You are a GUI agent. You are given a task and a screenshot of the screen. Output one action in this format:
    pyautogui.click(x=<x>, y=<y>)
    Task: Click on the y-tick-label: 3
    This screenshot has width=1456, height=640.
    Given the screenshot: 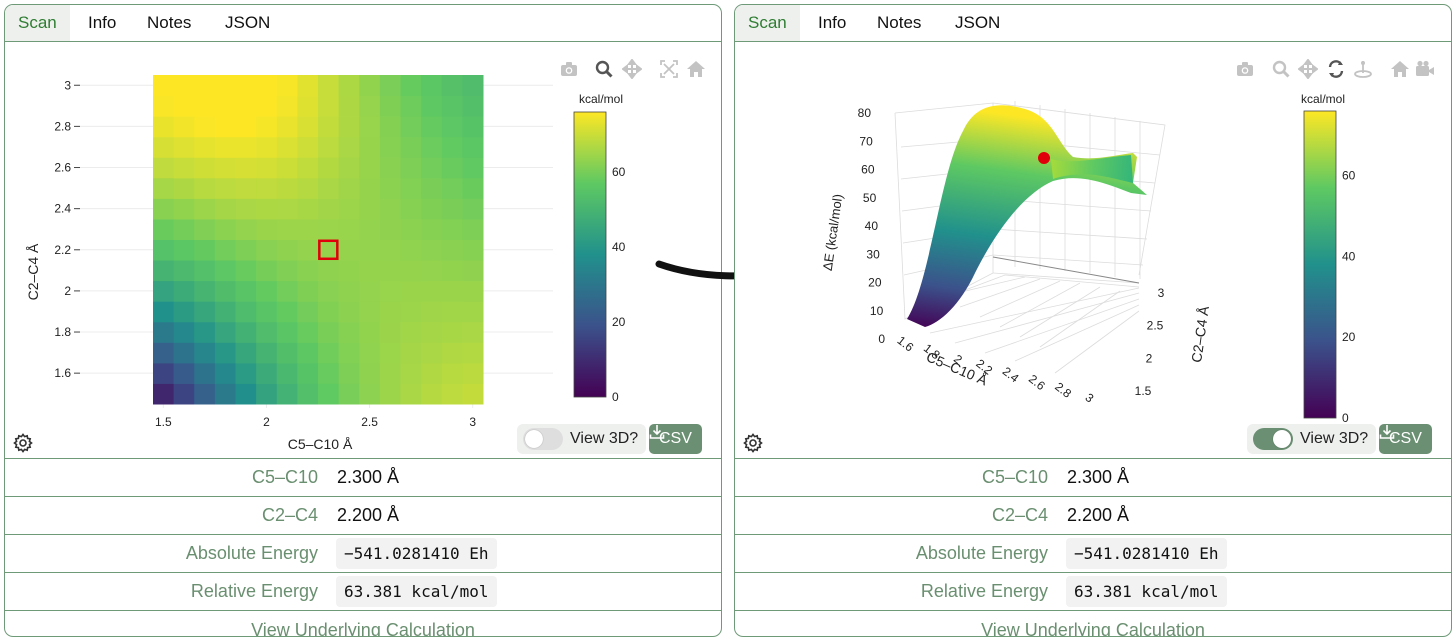 What is the action you would take?
    pyautogui.click(x=67, y=85)
    